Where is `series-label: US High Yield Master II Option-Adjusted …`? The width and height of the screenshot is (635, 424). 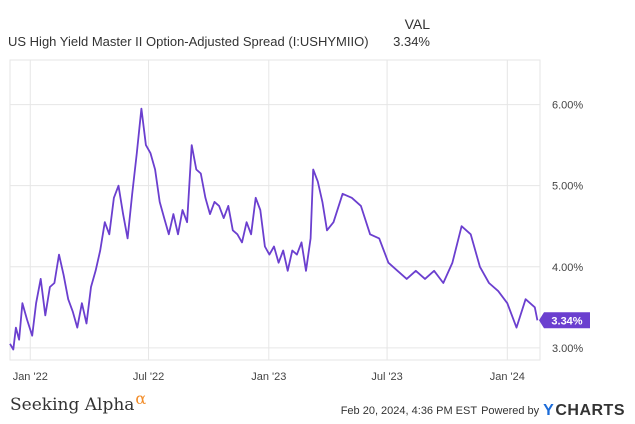
series-label: US High Yield Master II Option-Adjusted … is located at coordinates (188, 41).